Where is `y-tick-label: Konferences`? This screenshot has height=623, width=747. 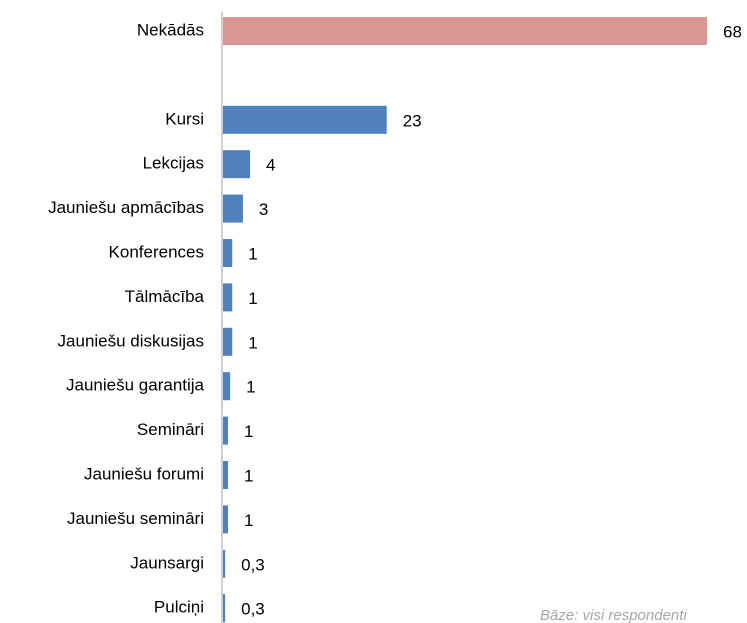
y-tick-label: Konferences is located at coordinates (156, 251).